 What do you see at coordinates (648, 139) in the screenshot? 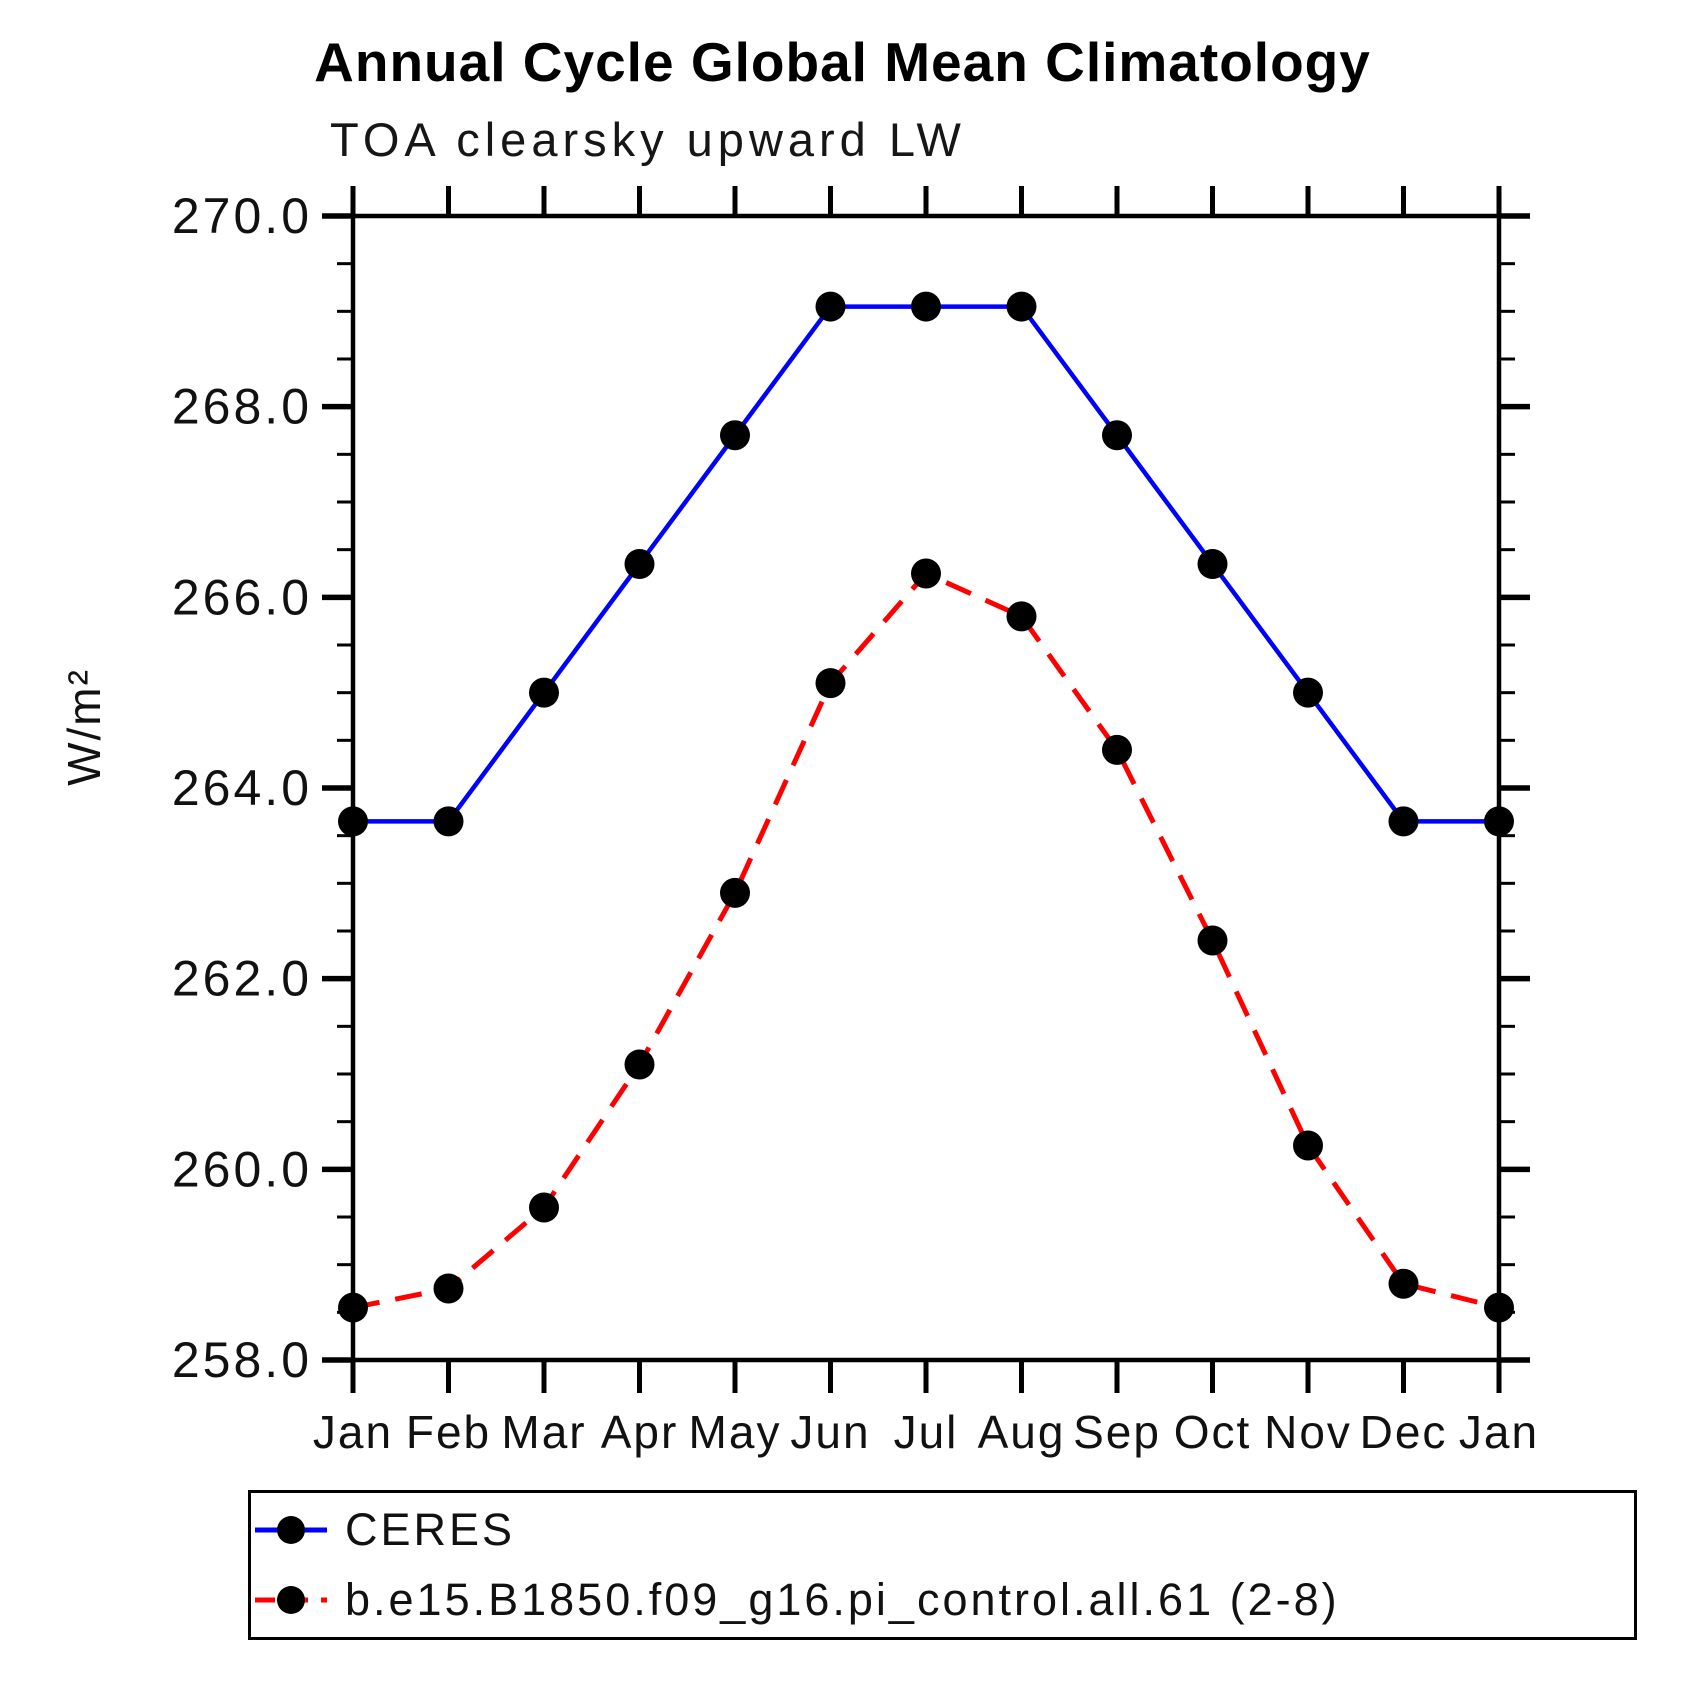
I see `chart-subtitle: TOA clearsky upward LW` at bounding box center [648, 139].